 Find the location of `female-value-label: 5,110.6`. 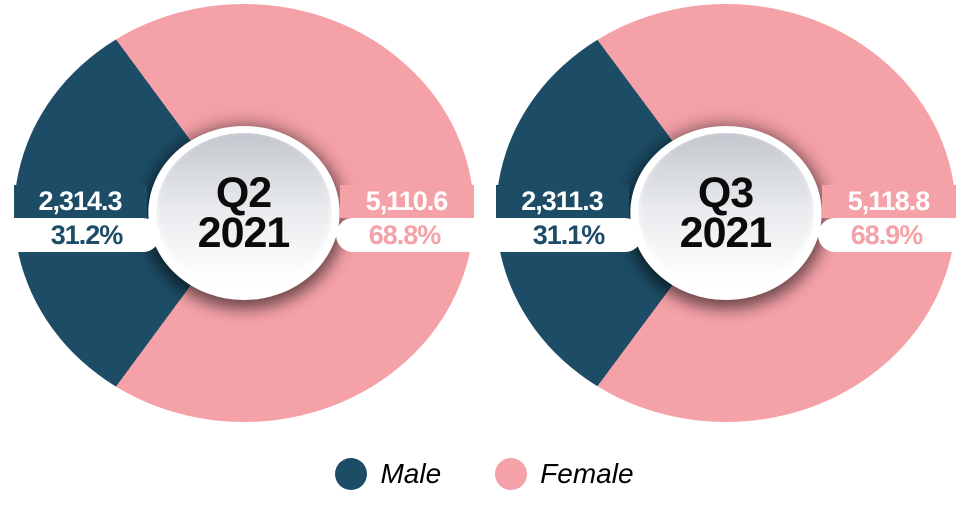

female-value-label: 5,110.6 is located at coordinates (406, 201).